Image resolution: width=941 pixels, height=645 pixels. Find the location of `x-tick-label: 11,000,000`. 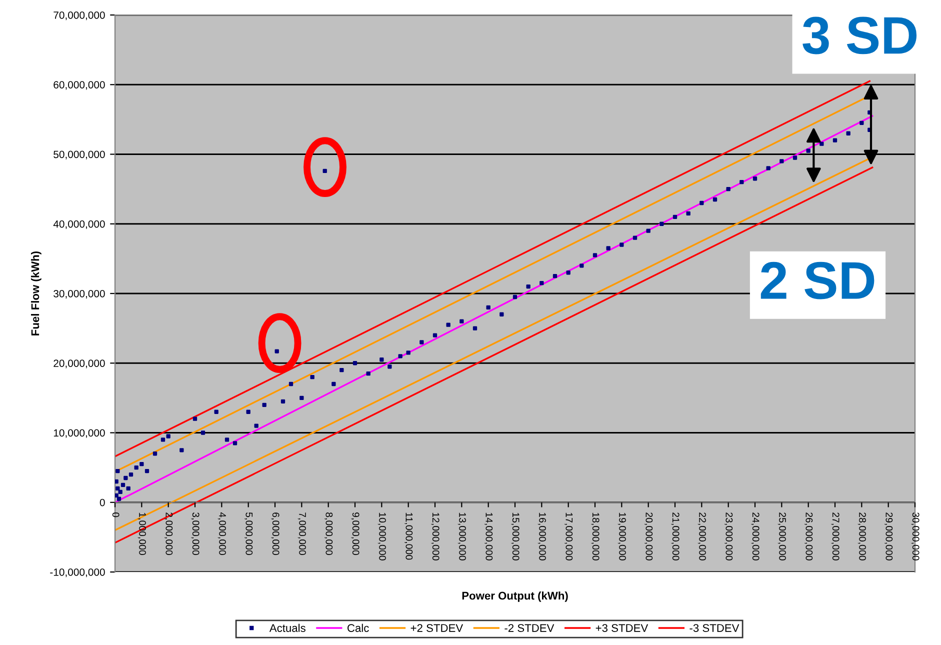

x-tick-label: 11,000,000 is located at coordinates (408, 536).